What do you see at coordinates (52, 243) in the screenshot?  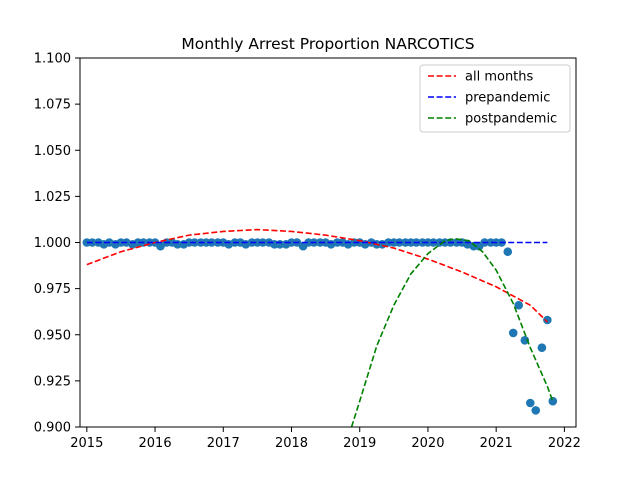 I see `y-tick-label: 1.000` at bounding box center [52, 243].